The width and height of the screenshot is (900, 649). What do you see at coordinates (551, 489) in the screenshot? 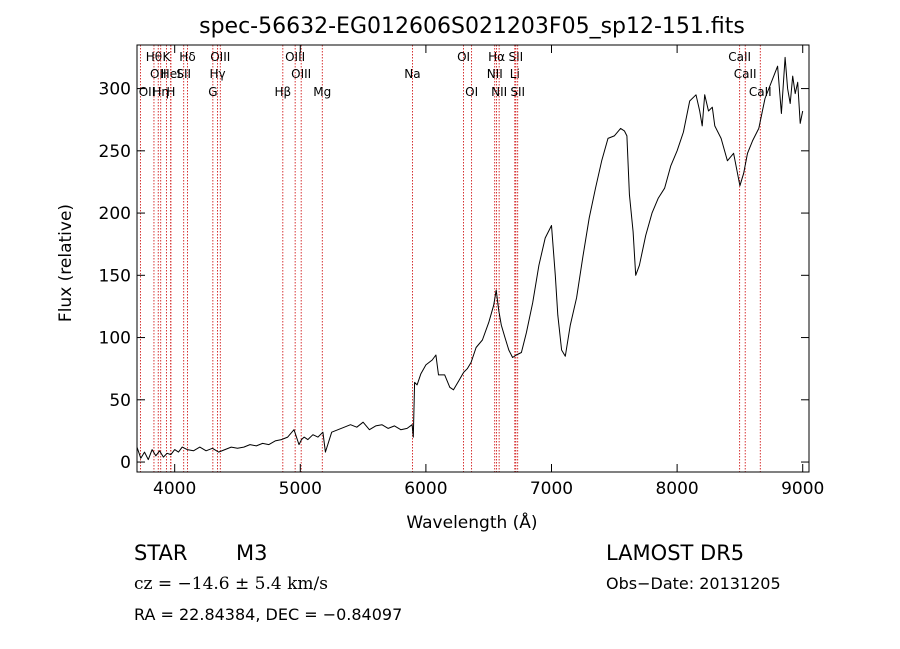
I see `x-tick-label: 7000` at bounding box center [551, 489].